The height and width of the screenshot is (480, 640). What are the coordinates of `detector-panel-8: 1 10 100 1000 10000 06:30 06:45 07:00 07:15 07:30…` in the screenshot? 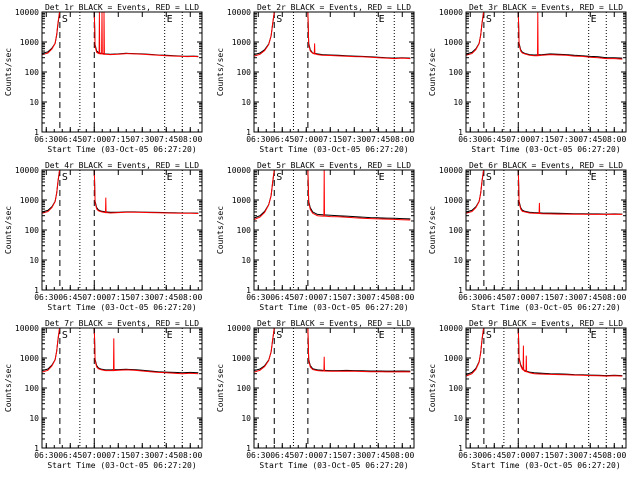 It's located at (315, 394).